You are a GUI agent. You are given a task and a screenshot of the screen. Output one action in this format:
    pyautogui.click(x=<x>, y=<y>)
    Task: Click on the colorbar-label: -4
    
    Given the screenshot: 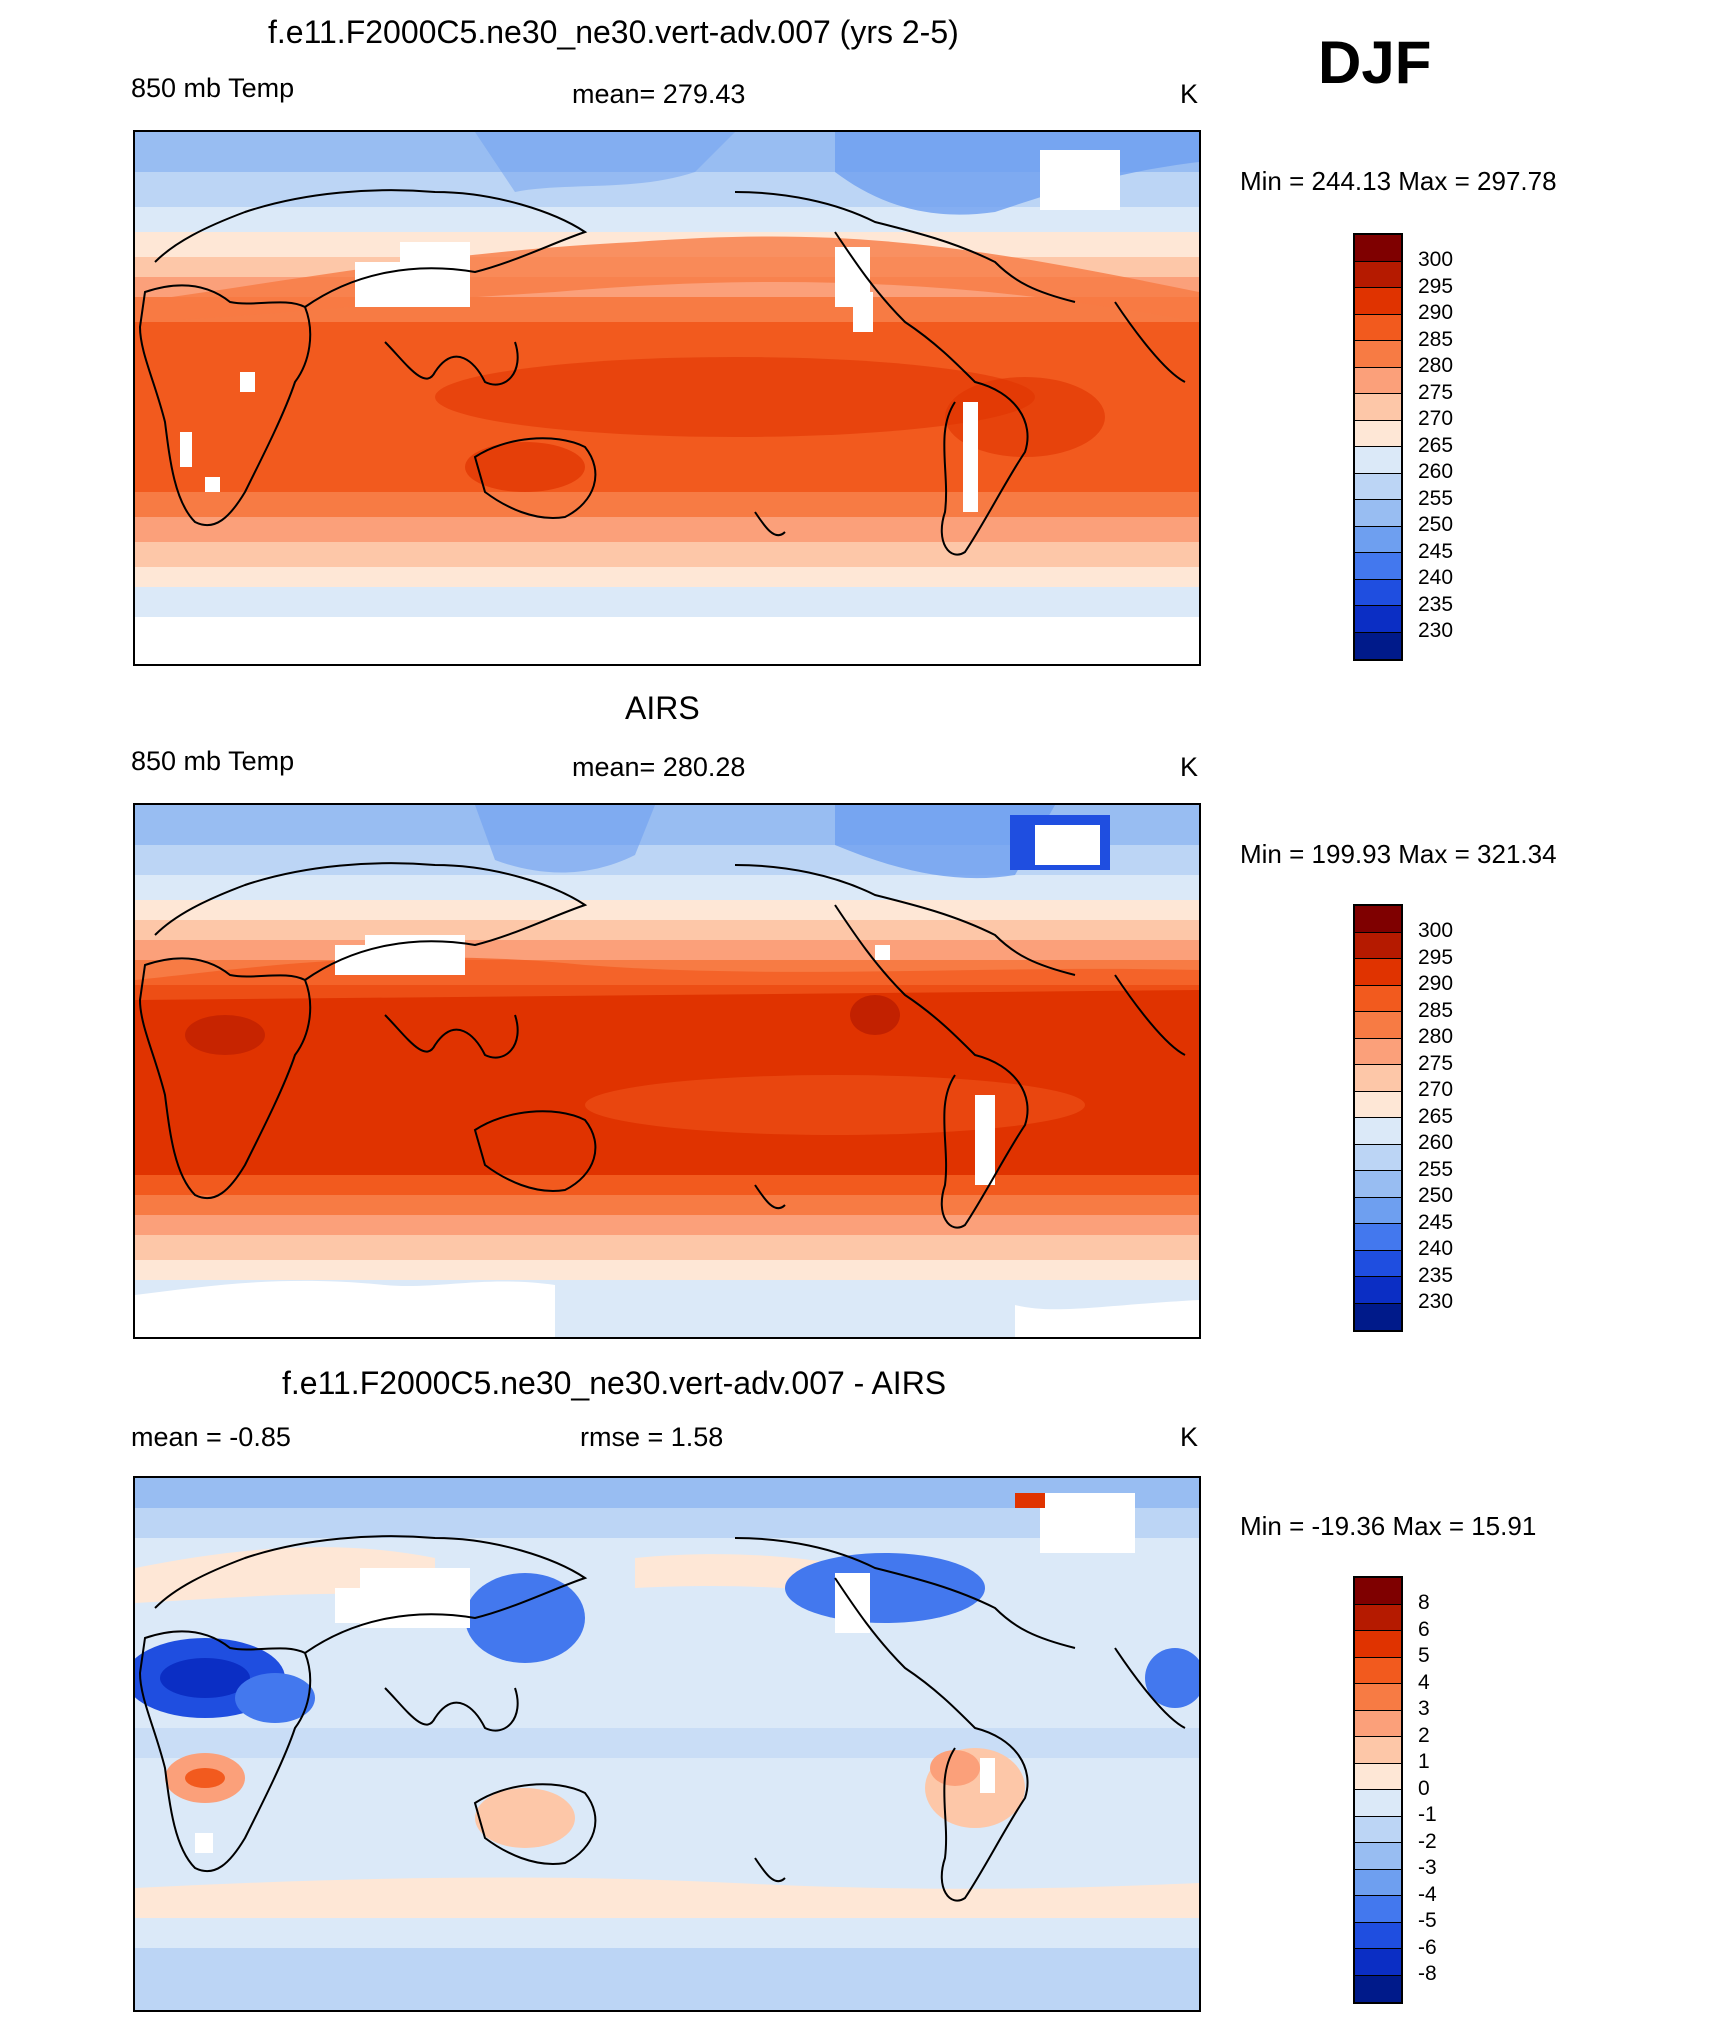 What is the action you would take?
    pyautogui.click(x=1427, y=1894)
    